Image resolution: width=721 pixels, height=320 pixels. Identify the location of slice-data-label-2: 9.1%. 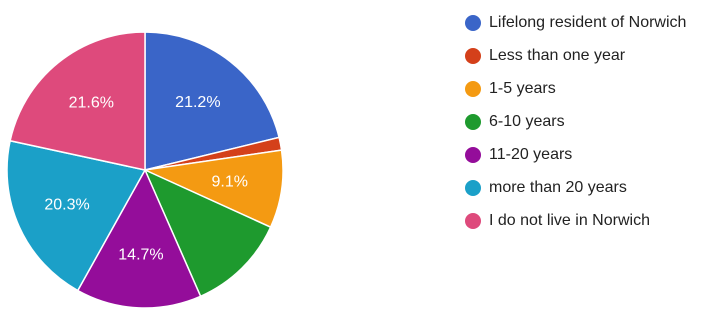
(229, 181).